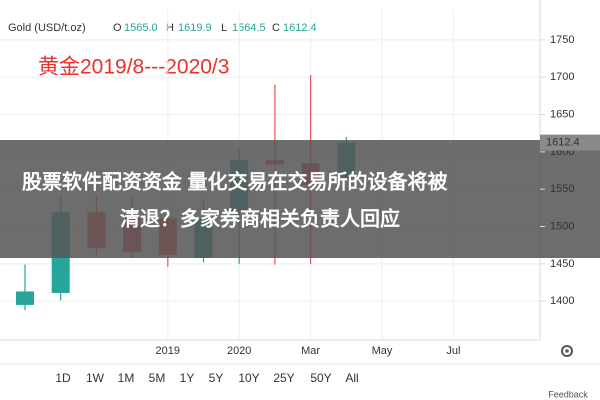 Image resolution: width=600 pixels, height=400 pixels. What do you see at coordinates (187, 378) in the screenshot?
I see `range-button: 1Y` at bounding box center [187, 378].